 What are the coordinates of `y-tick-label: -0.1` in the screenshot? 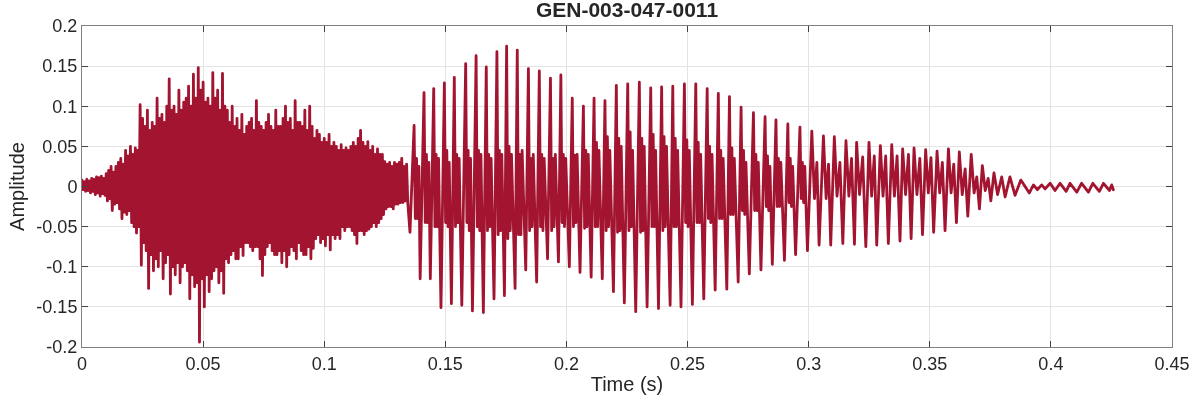 It's located at (62, 267).